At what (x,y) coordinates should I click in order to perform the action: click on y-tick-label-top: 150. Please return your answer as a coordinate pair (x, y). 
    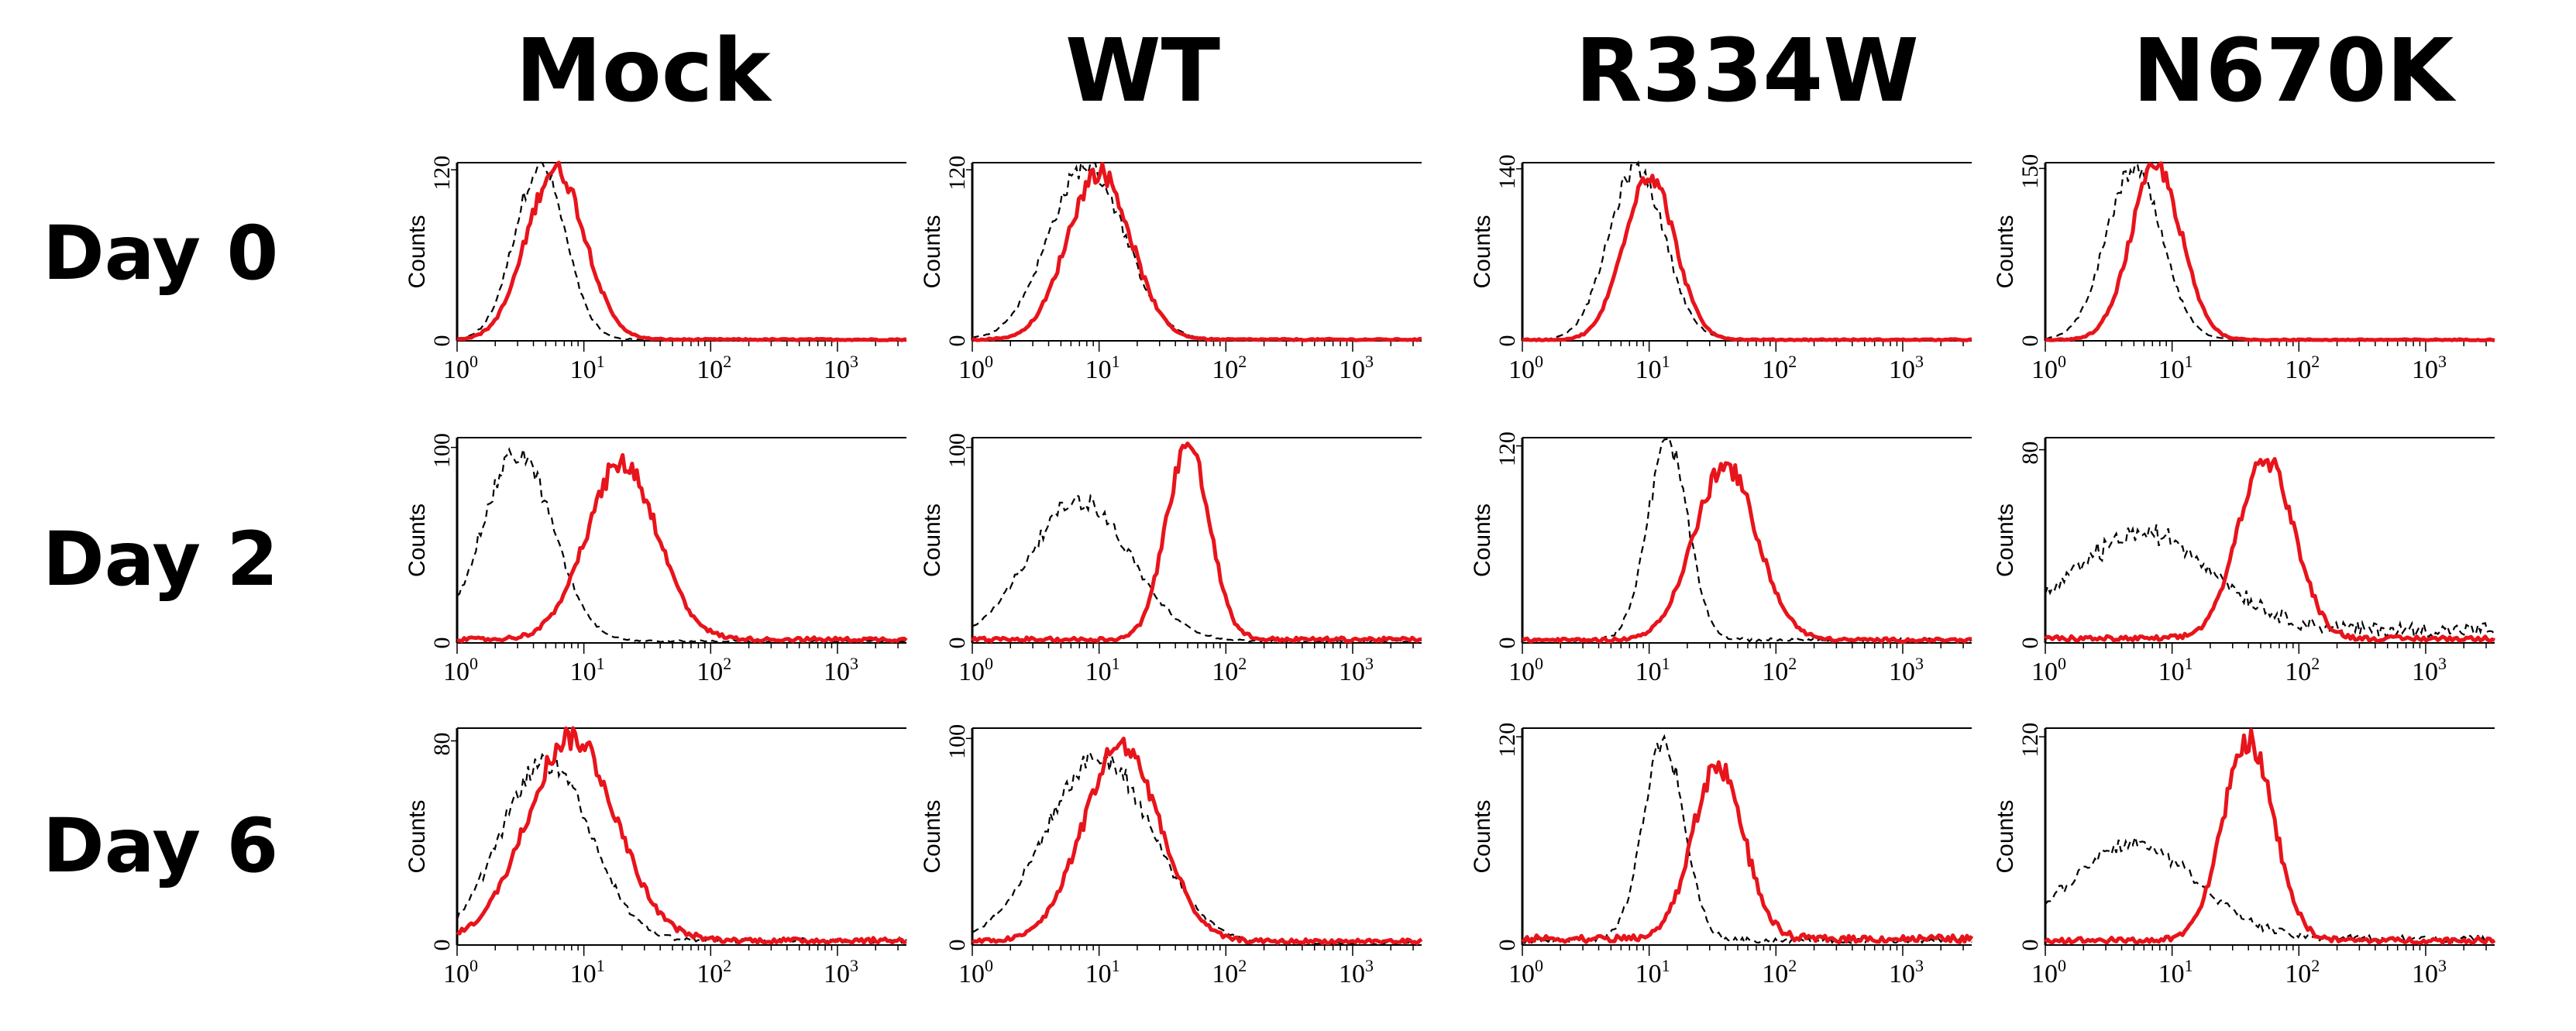
    Looking at the image, I should click on (2030, 171).